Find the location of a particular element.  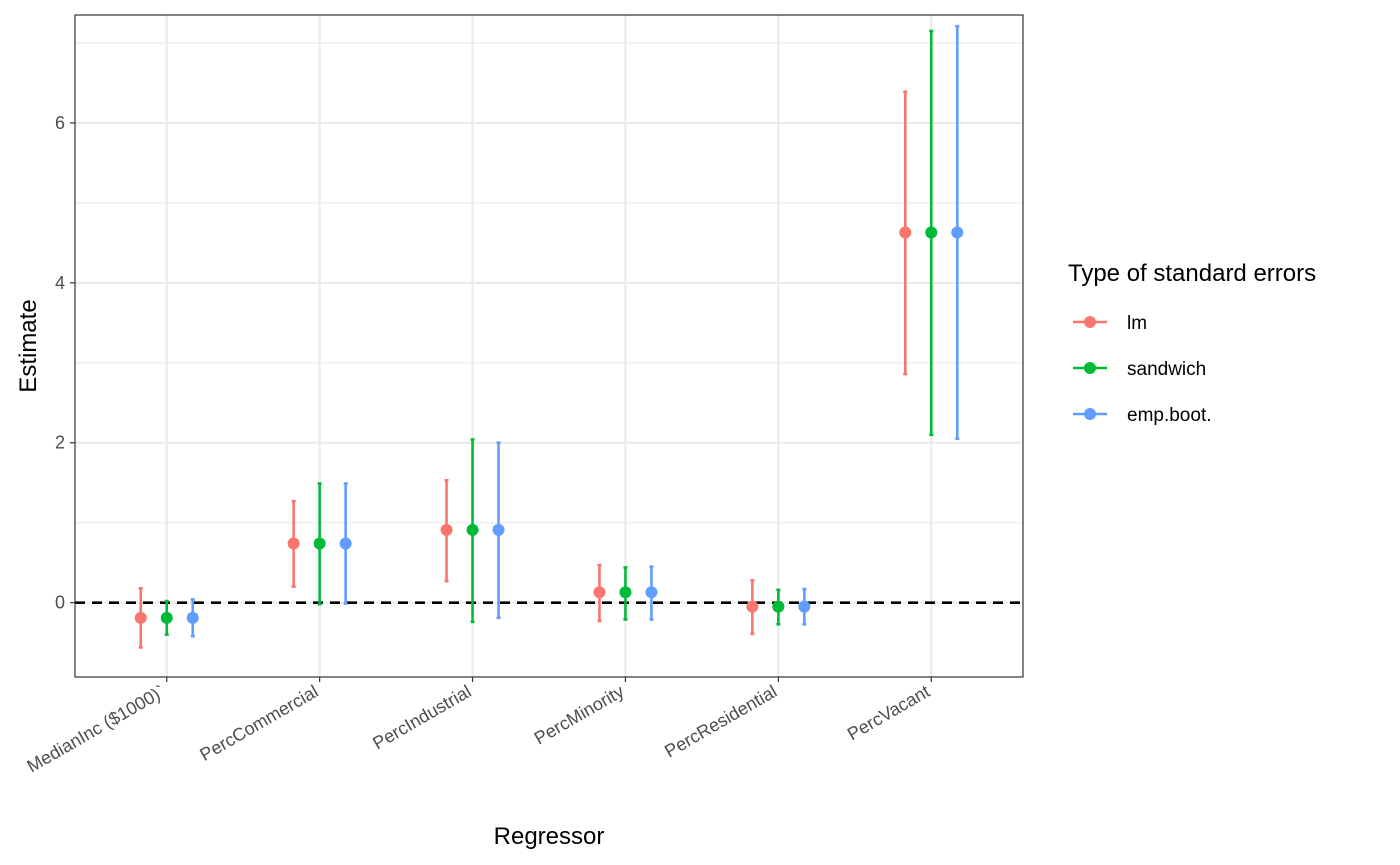

y-tick-label: 4 is located at coordinates (60, 283).